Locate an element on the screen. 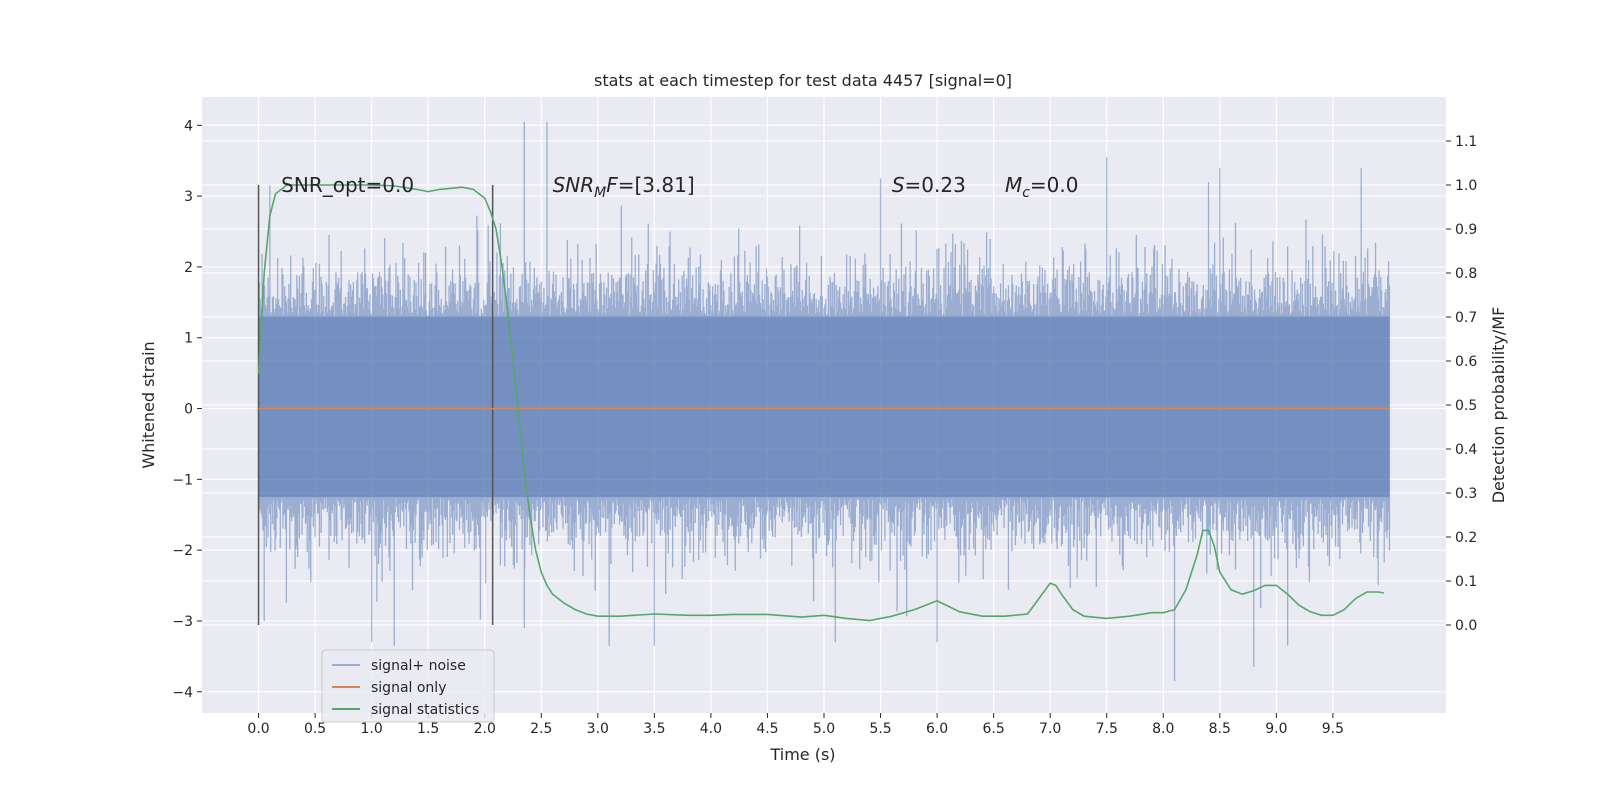  y-right-tick-label: 1.1 is located at coordinates (1466, 142).